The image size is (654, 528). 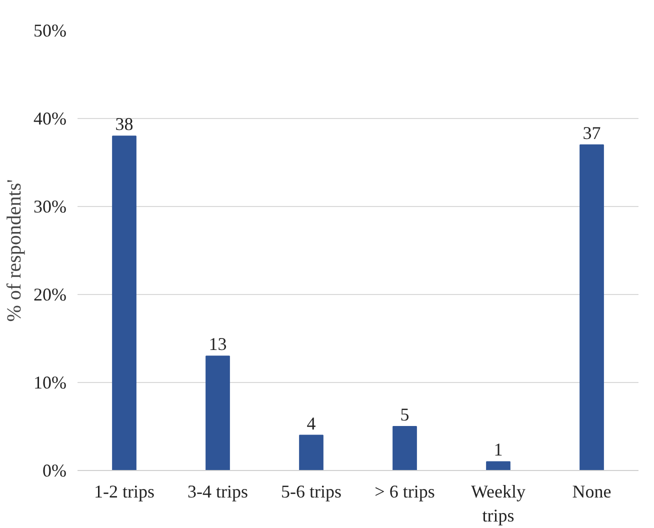 I want to click on y-tick-label: 30%, so click(x=50, y=206).